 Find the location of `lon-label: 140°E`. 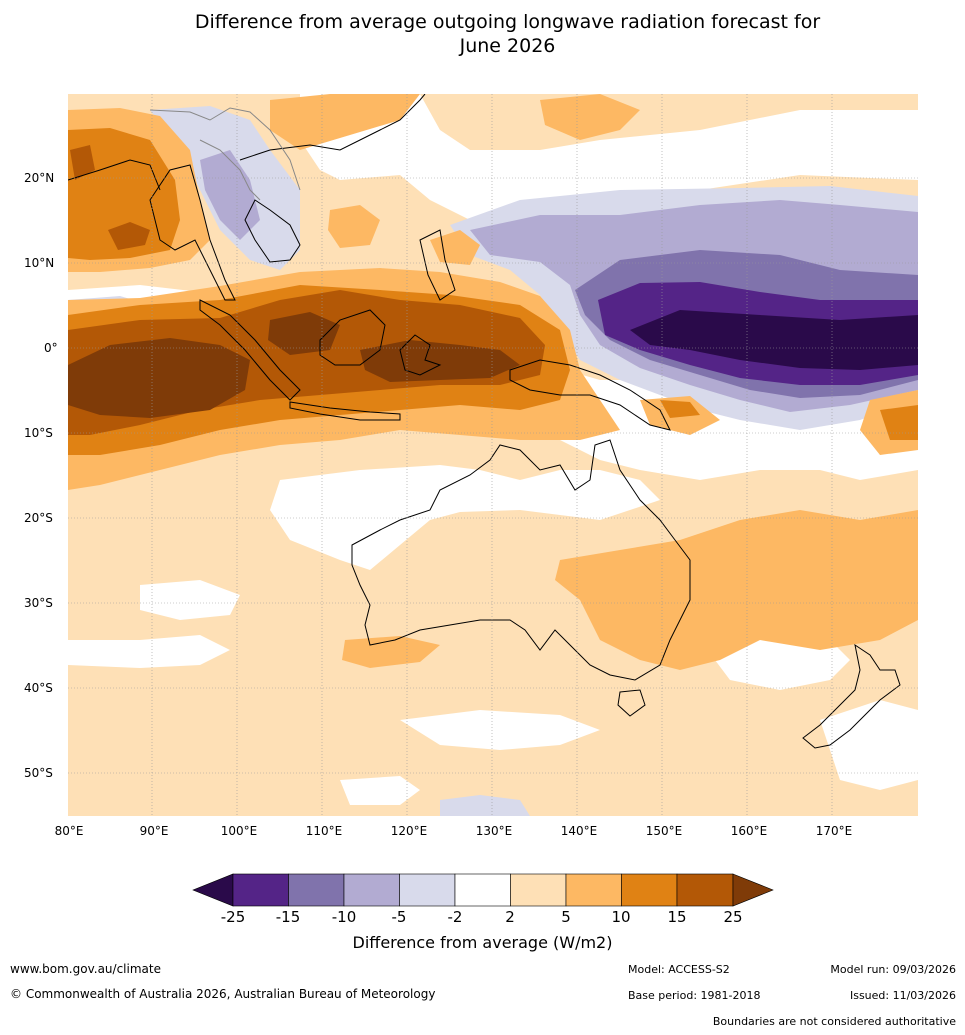

lon-label: 140°E is located at coordinates (579, 831).